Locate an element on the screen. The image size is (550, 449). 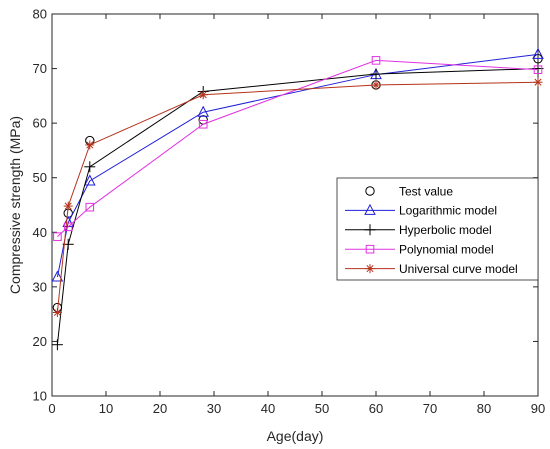
x-tick-label: 70 is located at coordinates (430, 408).